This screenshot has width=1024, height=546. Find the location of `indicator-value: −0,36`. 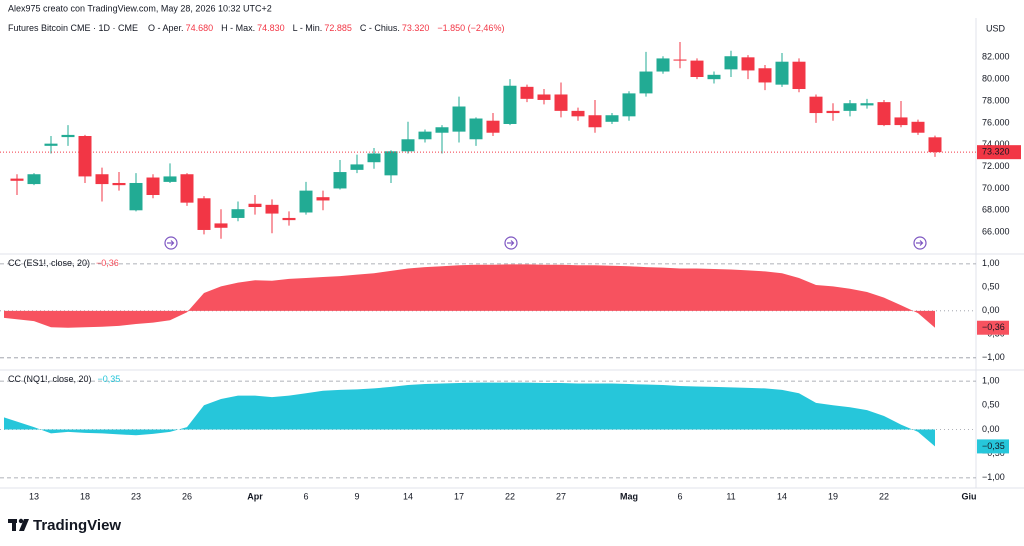

indicator-value: −0,36 is located at coordinates (107, 263).